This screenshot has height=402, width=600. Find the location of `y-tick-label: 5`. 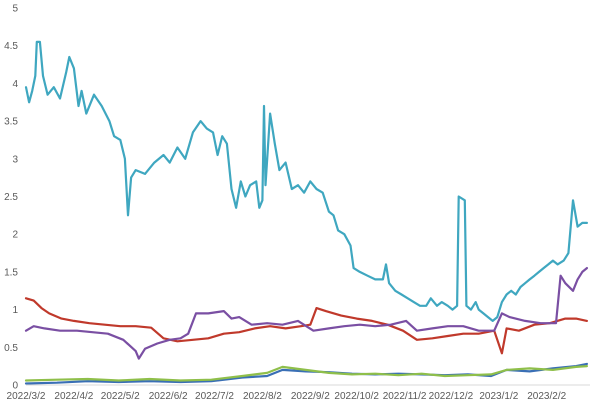

y-tick-label: 5 is located at coordinates (15, 9).